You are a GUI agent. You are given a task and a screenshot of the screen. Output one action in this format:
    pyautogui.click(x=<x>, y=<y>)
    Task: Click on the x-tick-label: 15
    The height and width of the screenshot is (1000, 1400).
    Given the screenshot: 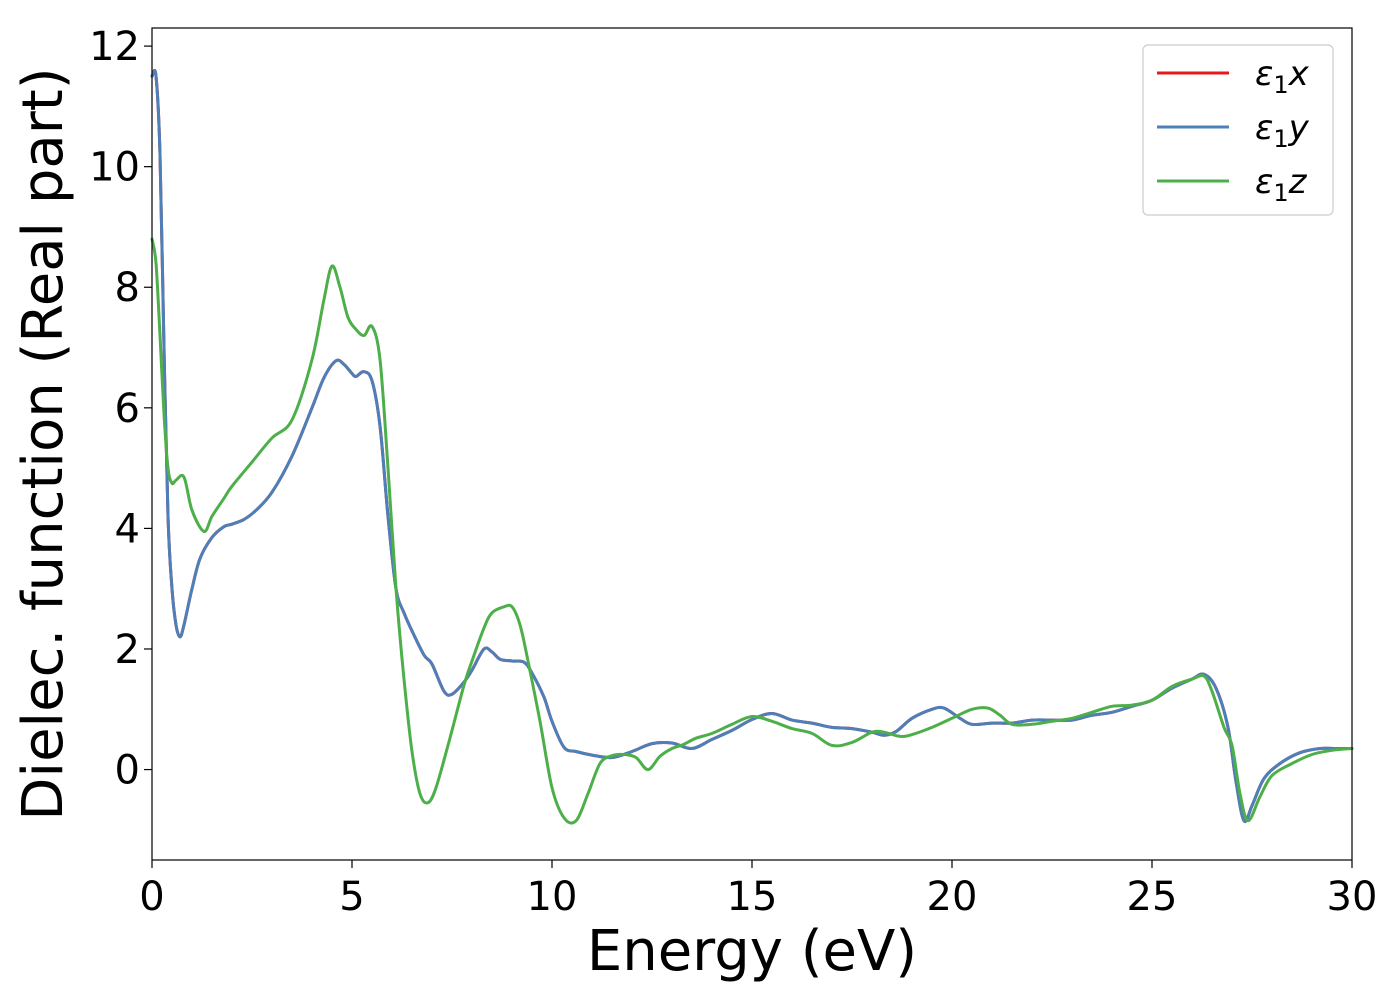 What is the action you would take?
    pyautogui.click(x=752, y=897)
    